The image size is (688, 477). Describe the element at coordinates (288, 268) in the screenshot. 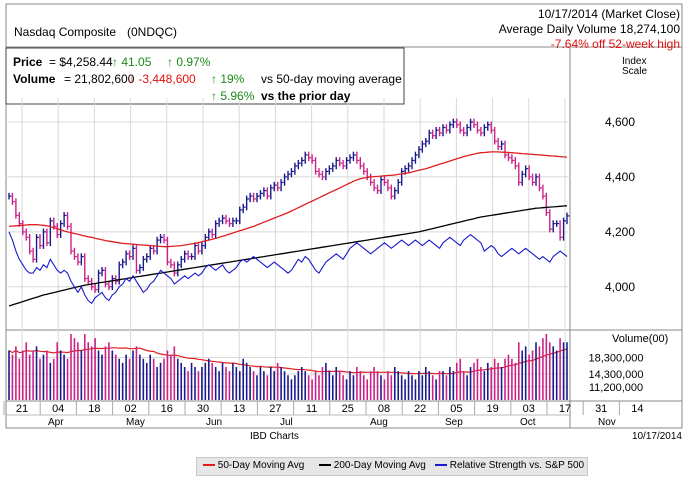

I see `relative-strength-line` at that location.